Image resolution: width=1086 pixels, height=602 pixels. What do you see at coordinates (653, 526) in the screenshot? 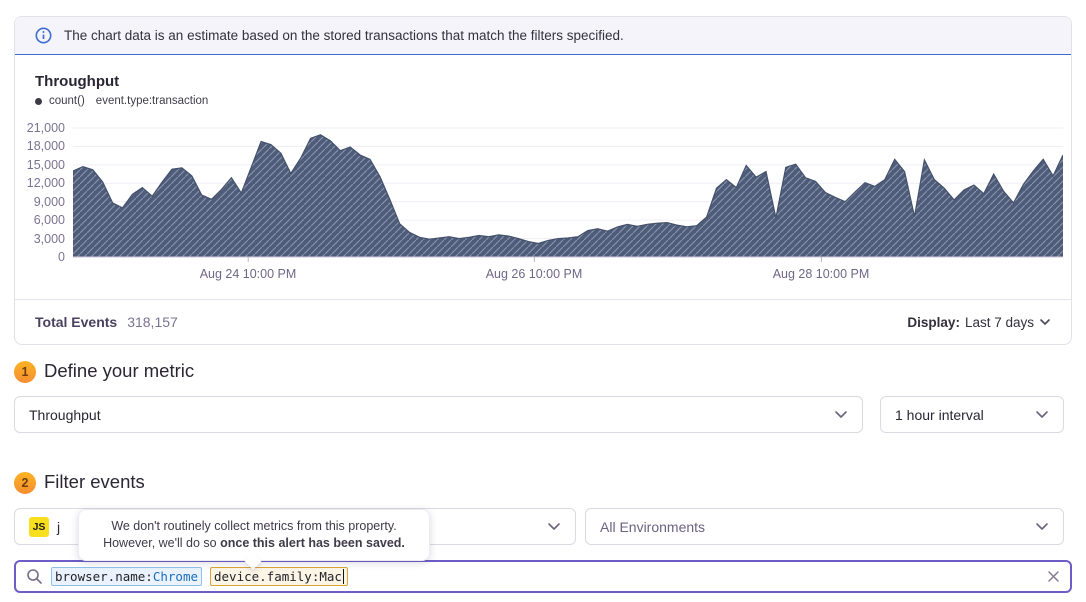
I see `environment-select-value: All Environments` at bounding box center [653, 526].